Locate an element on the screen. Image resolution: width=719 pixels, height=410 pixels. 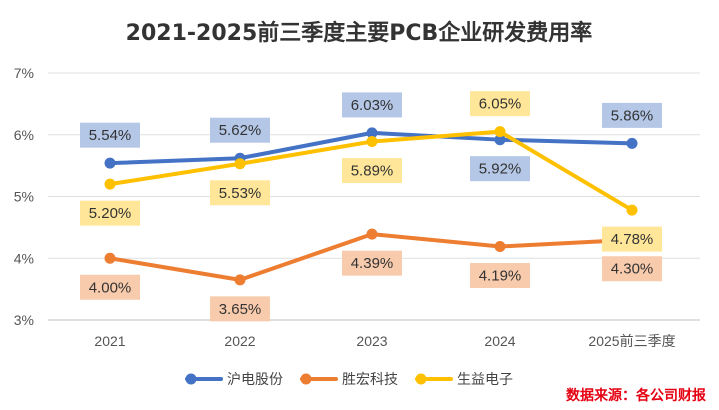
y-axis: 3% 4% 5% 6% 7% is located at coordinates (24, 196).